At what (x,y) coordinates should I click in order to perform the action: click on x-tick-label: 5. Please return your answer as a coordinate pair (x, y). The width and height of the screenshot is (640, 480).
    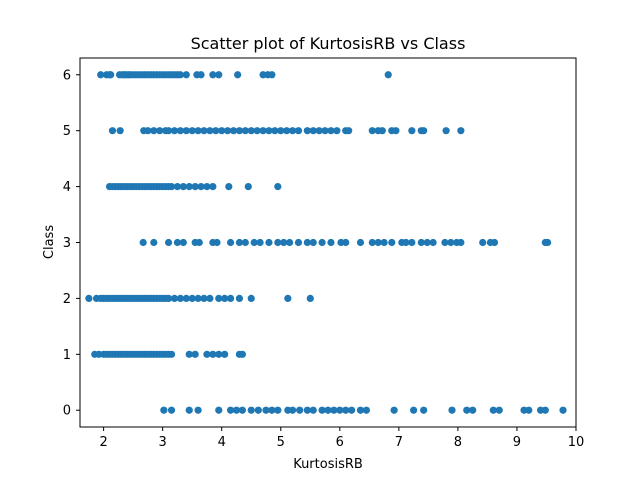
    Looking at the image, I should click on (281, 442).